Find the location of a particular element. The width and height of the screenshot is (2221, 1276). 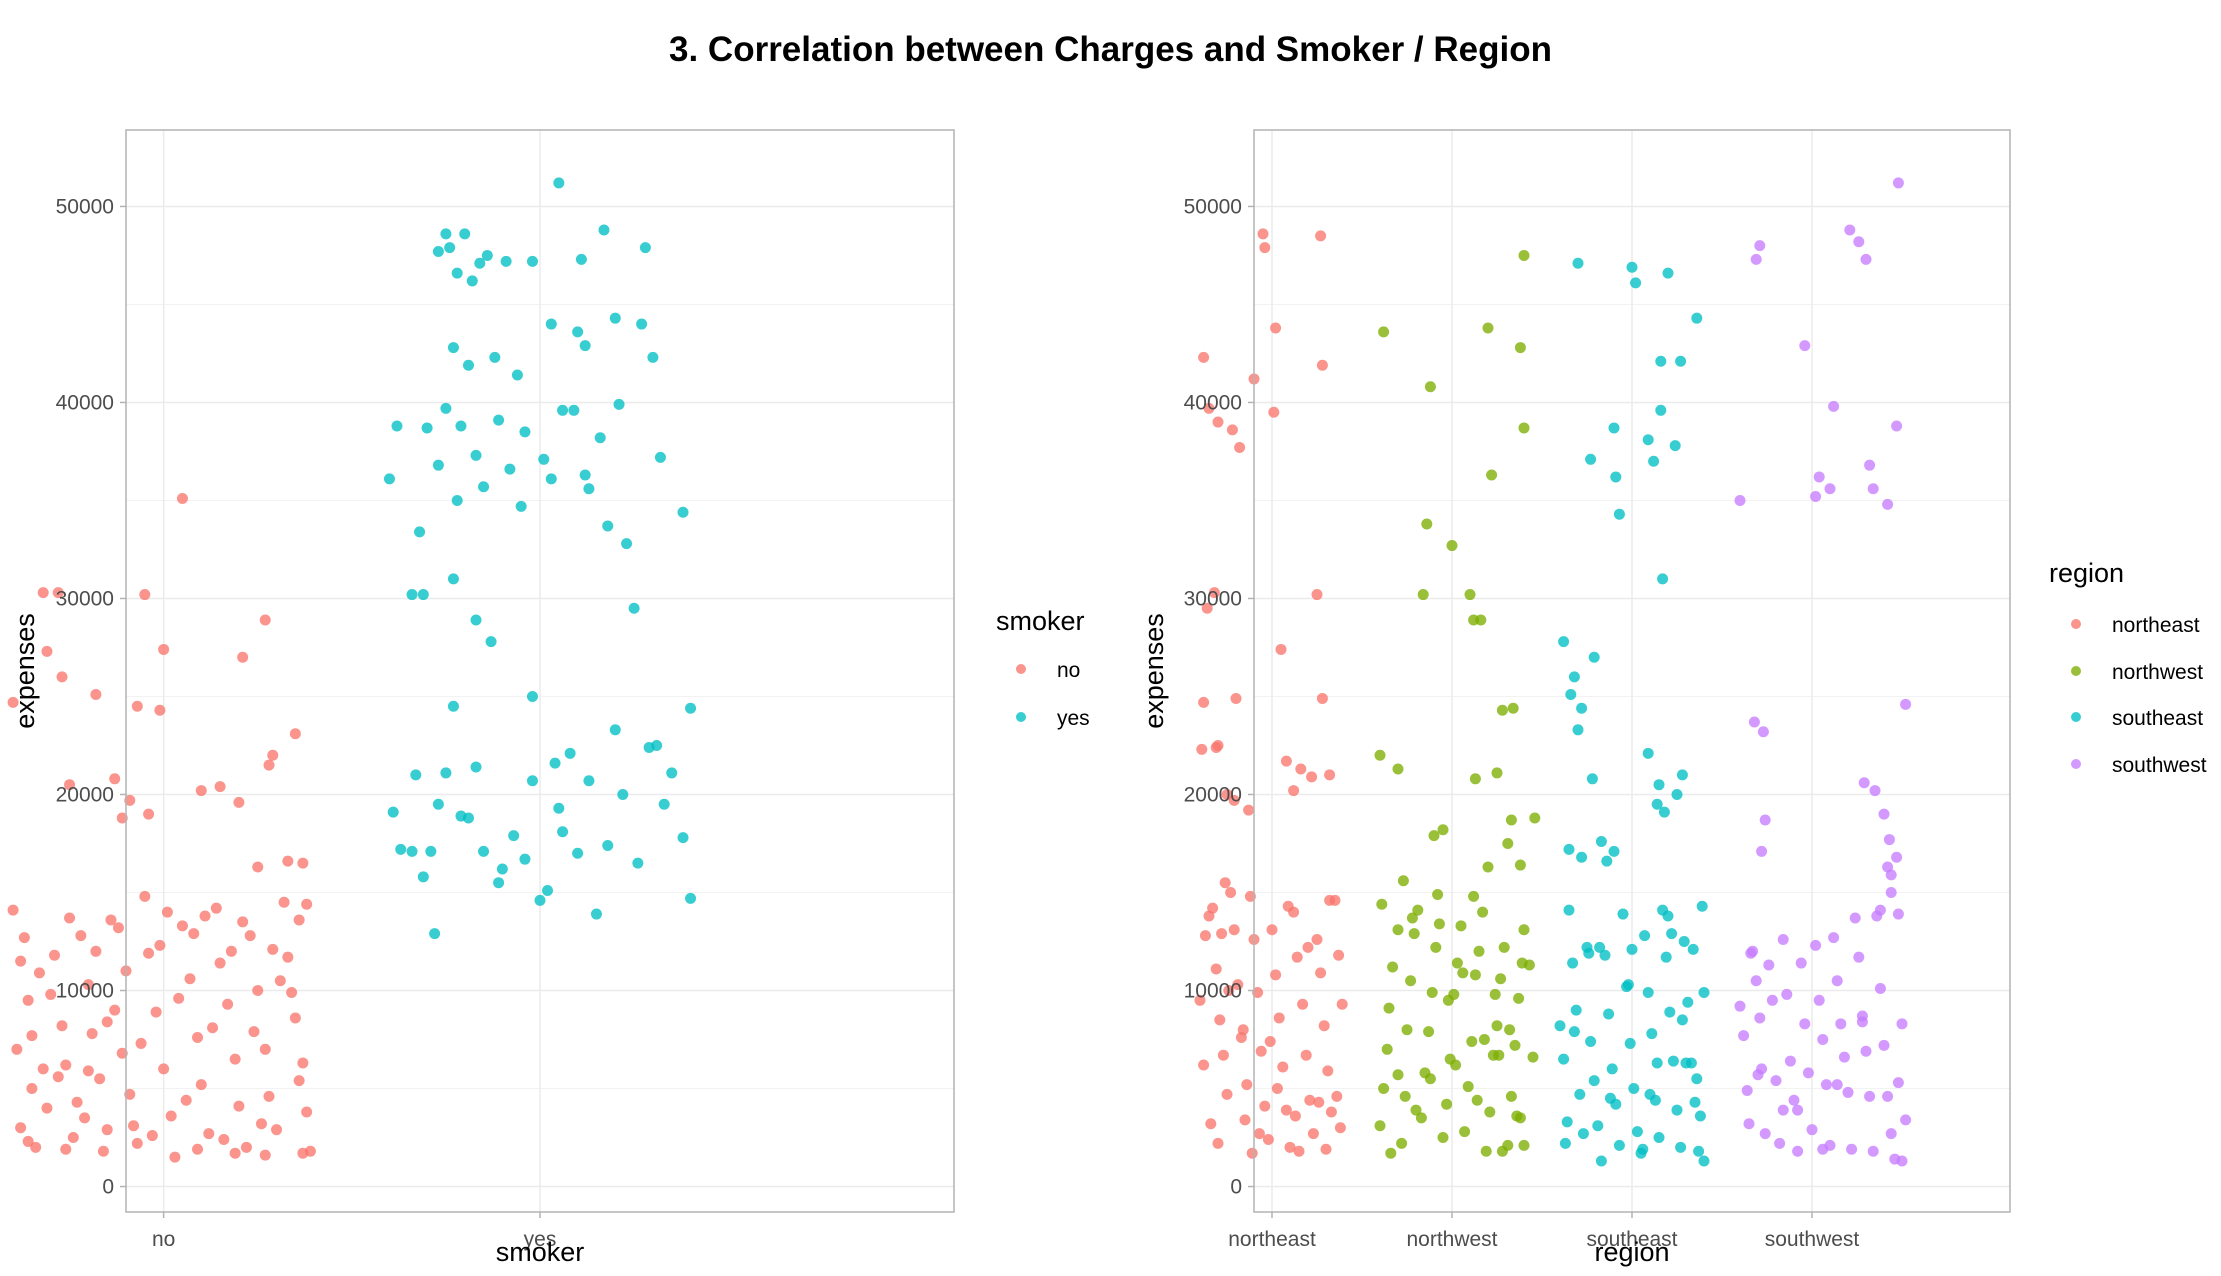

y-tick-label: 50000 is located at coordinates (1213, 206).